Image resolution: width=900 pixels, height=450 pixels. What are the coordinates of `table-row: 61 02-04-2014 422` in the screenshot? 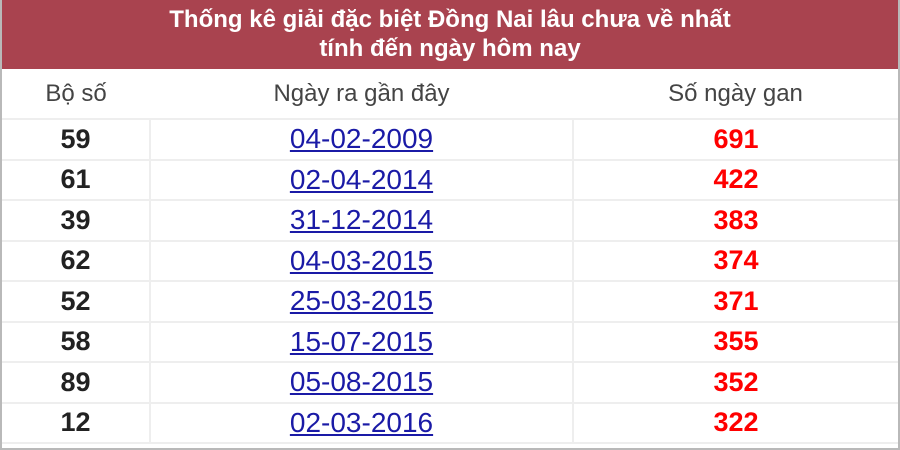 It's located at (450, 180).